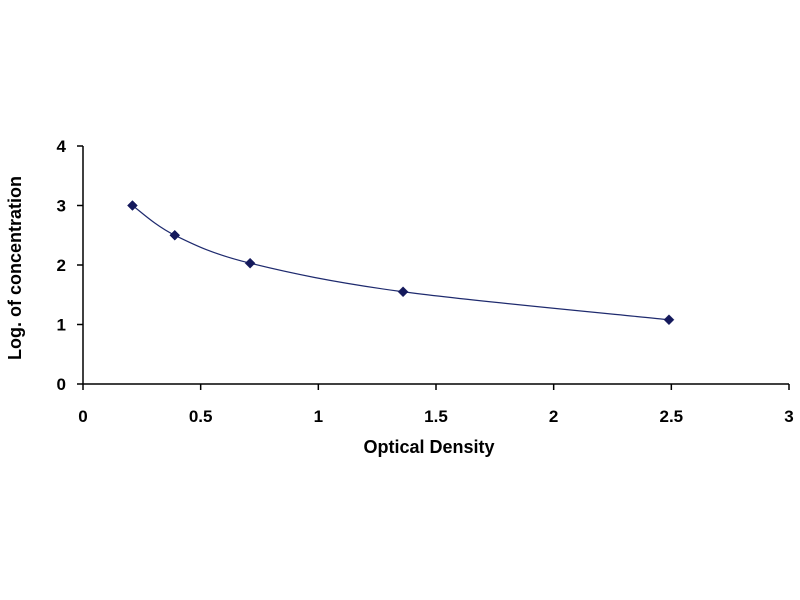  I want to click on x-tick-label: 1.5, so click(436, 416).